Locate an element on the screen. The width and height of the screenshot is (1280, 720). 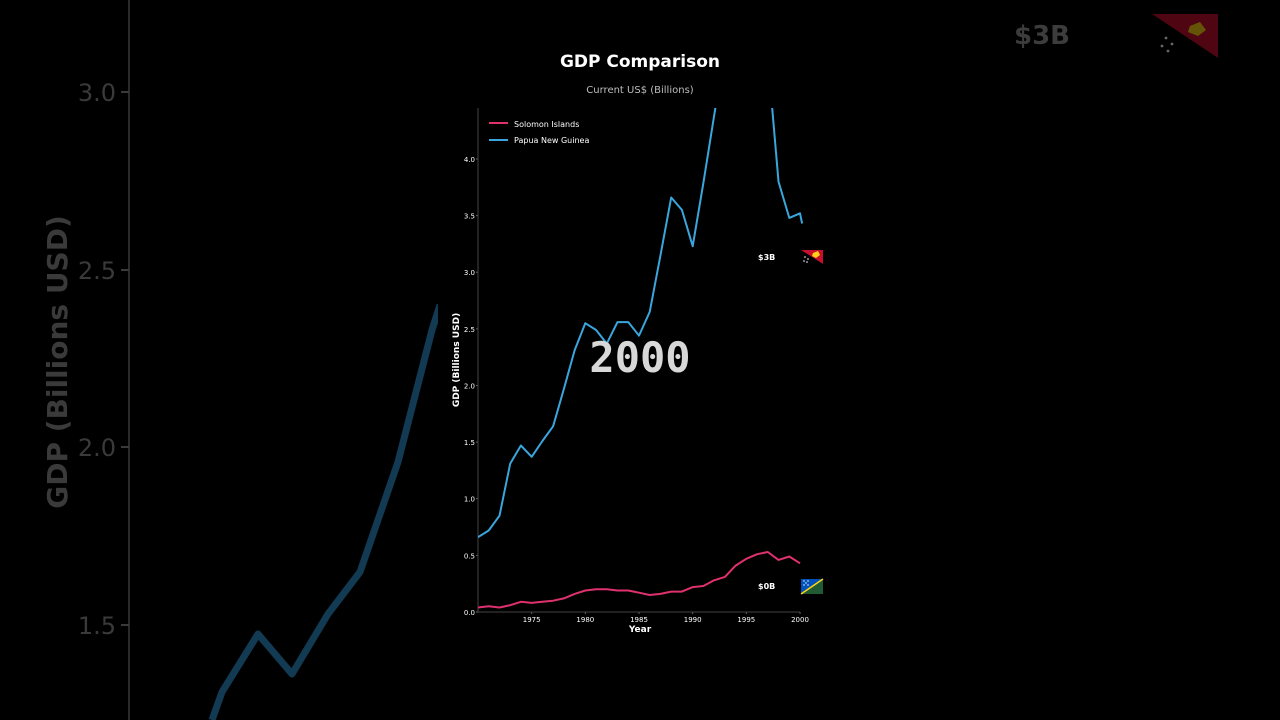
end-label-solomon-islands: $0B is located at coordinates (766, 586).